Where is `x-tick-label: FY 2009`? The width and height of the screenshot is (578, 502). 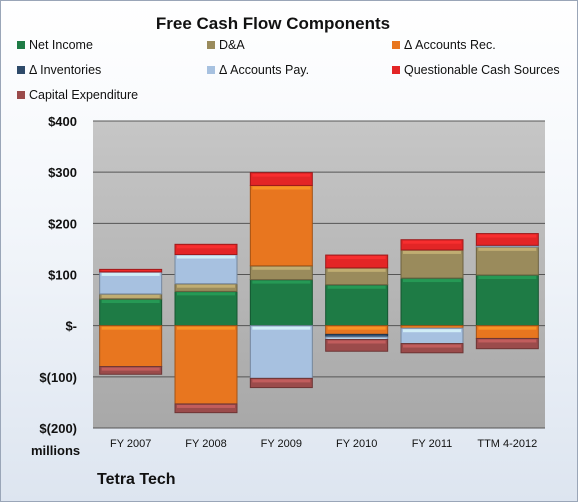 x-tick-label: FY 2009 is located at coordinates (281, 444).